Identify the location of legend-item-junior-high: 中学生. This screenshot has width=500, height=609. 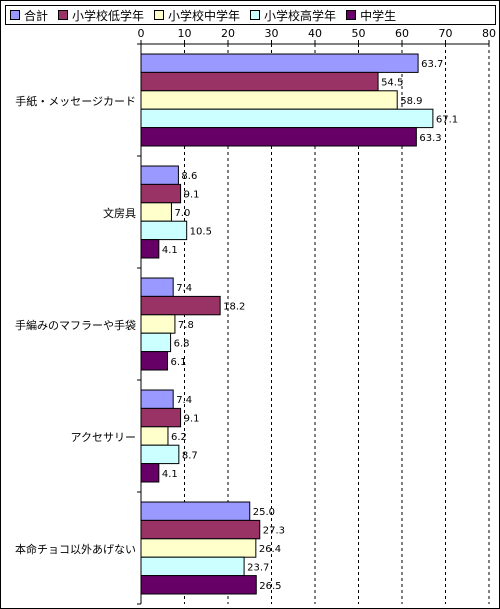
(371, 15).